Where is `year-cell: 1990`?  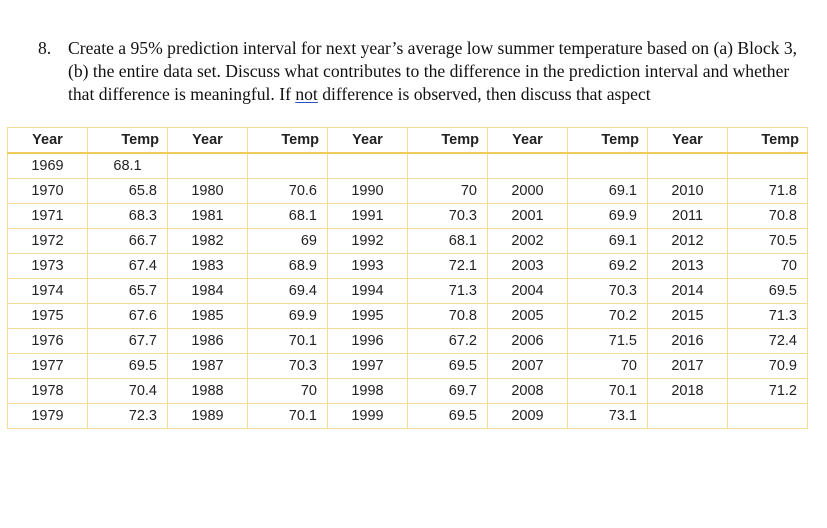 year-cell: 1990 is located at coordinates (367, 191).